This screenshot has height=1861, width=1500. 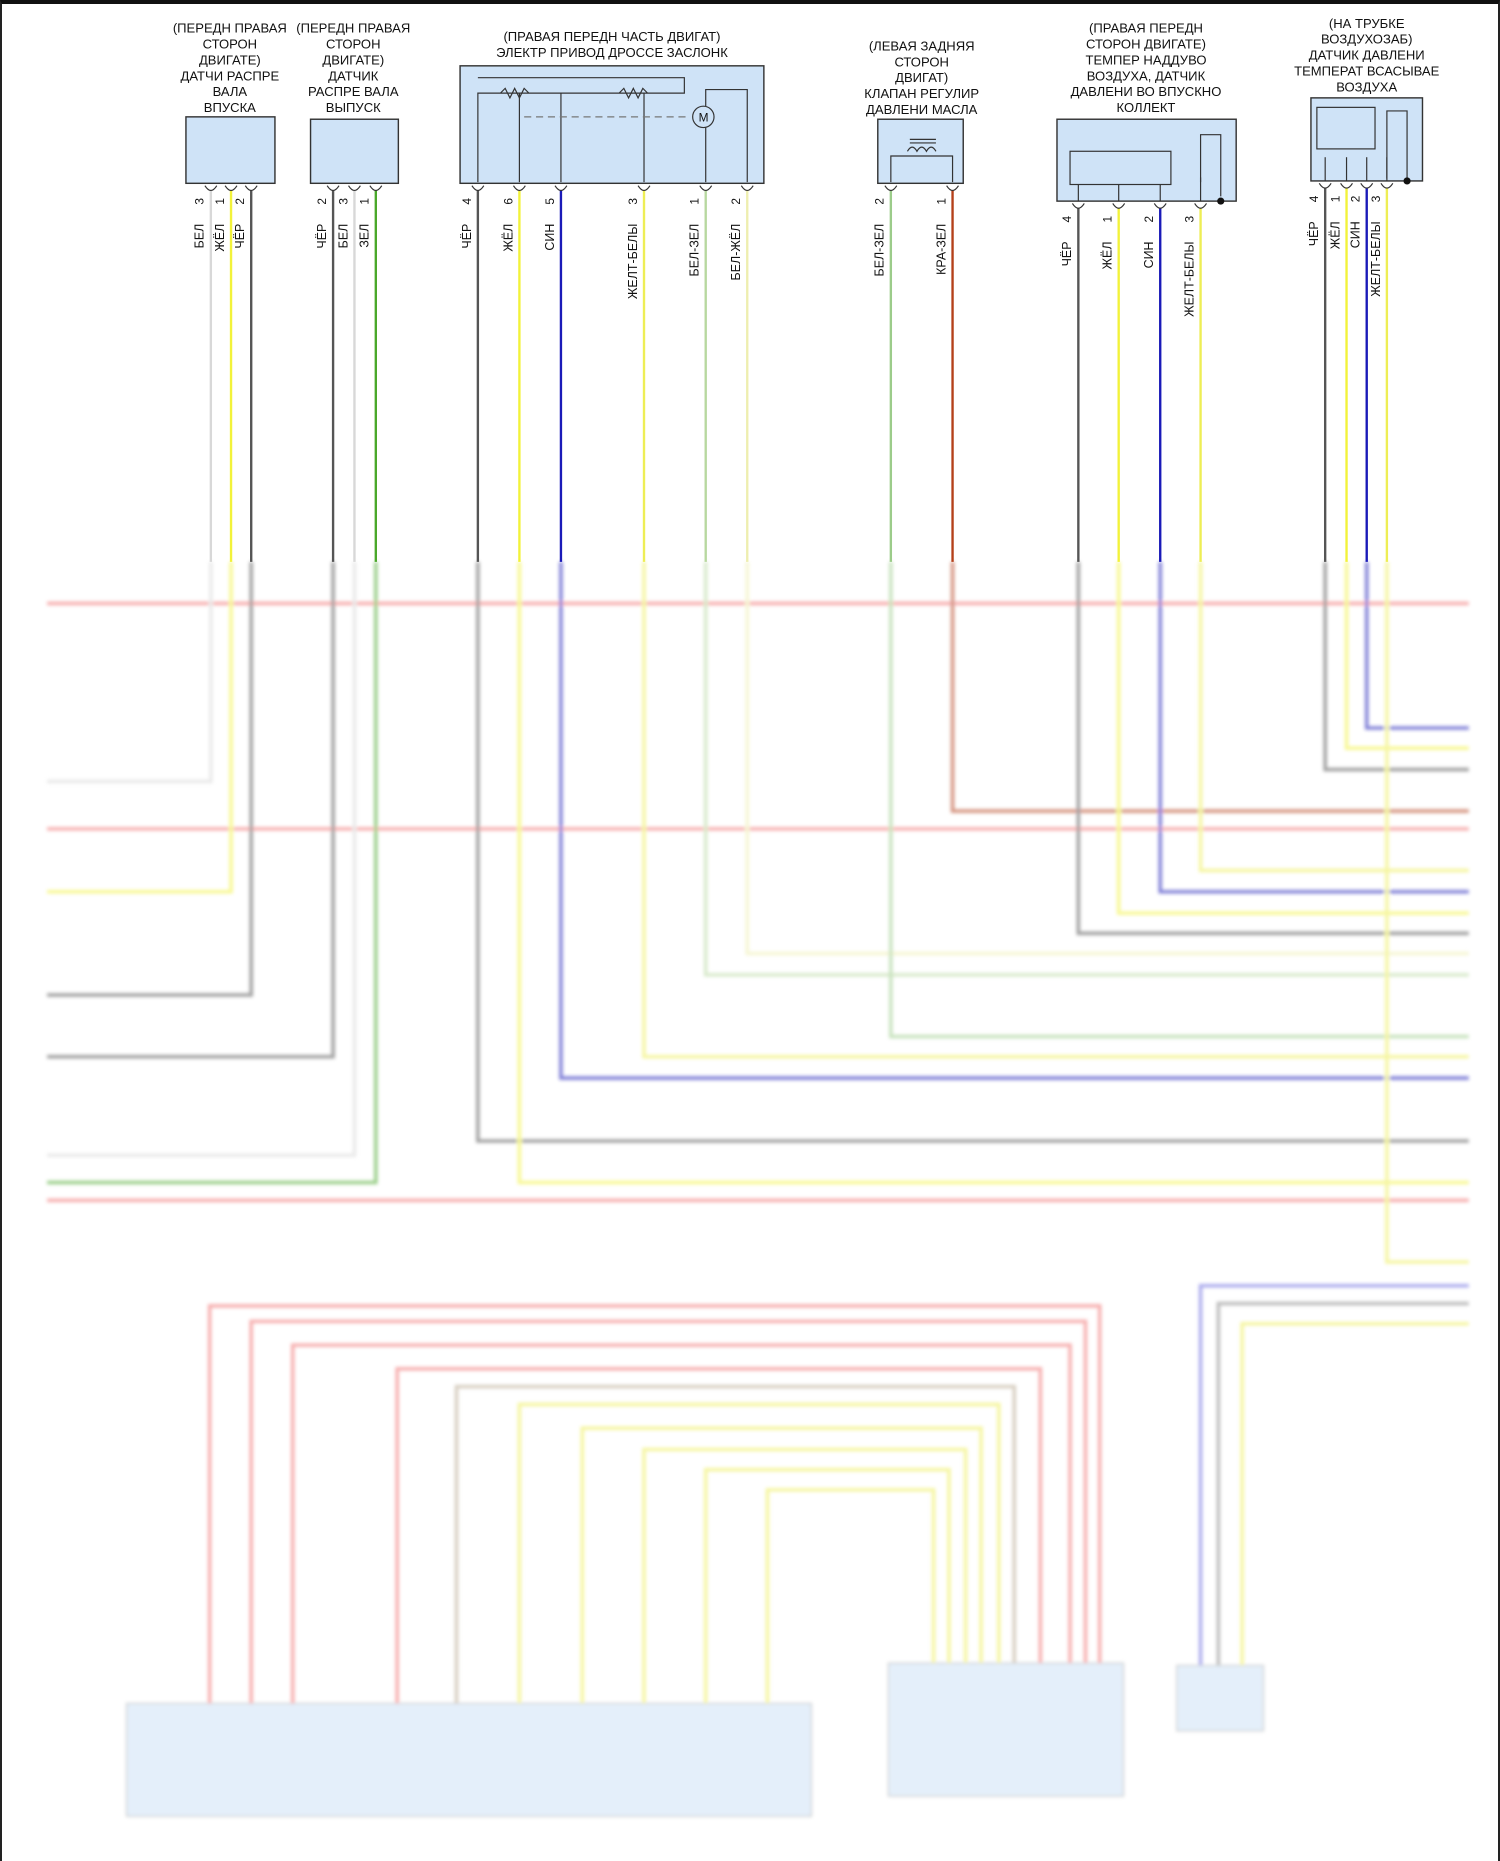 What do you see at coordinates (612, 52) in the screenshot?
I see `connector-title-line: ЭЛЕКТР ПРИВОД ДРОССЕ ЗАСЛОНК` at bounding box center [612, 52].